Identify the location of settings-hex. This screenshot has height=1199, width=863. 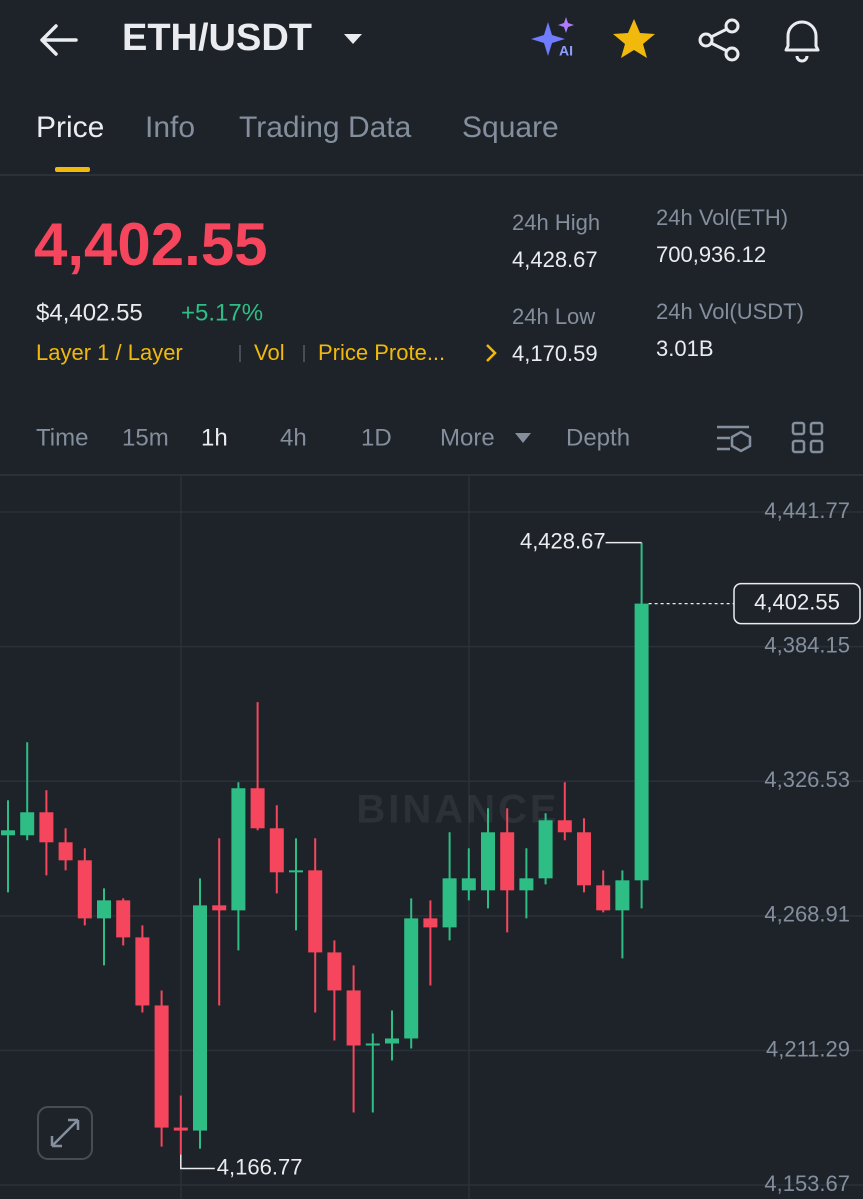
(741, 441).